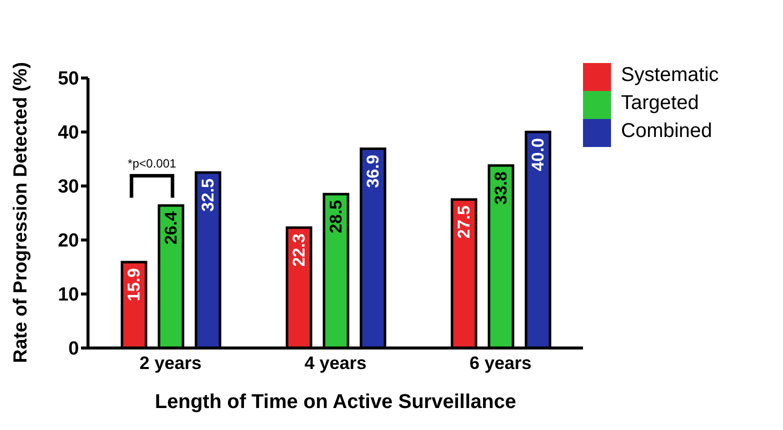 The width and height of the screenshot is (783, 430). I want to click on data-label: 28.5, so click(336, 217).